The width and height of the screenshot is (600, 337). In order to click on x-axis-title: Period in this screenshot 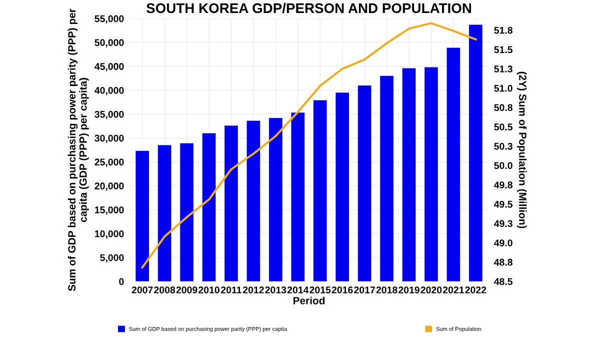, I will do `click(309, 300)`.